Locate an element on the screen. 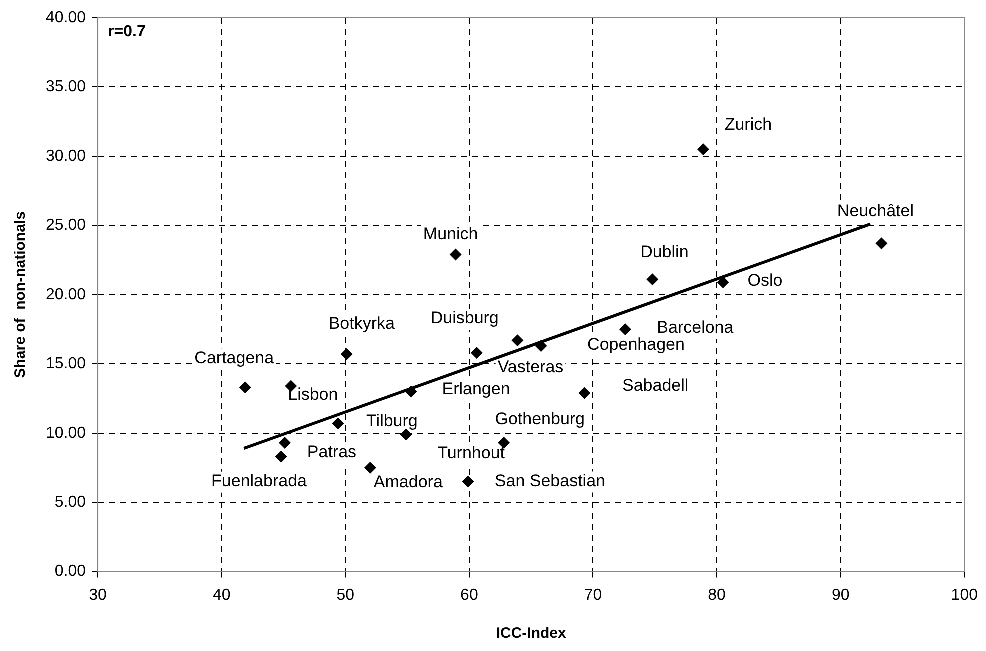  y-tick-label: 5.00 is located at coordinates (70, 502).